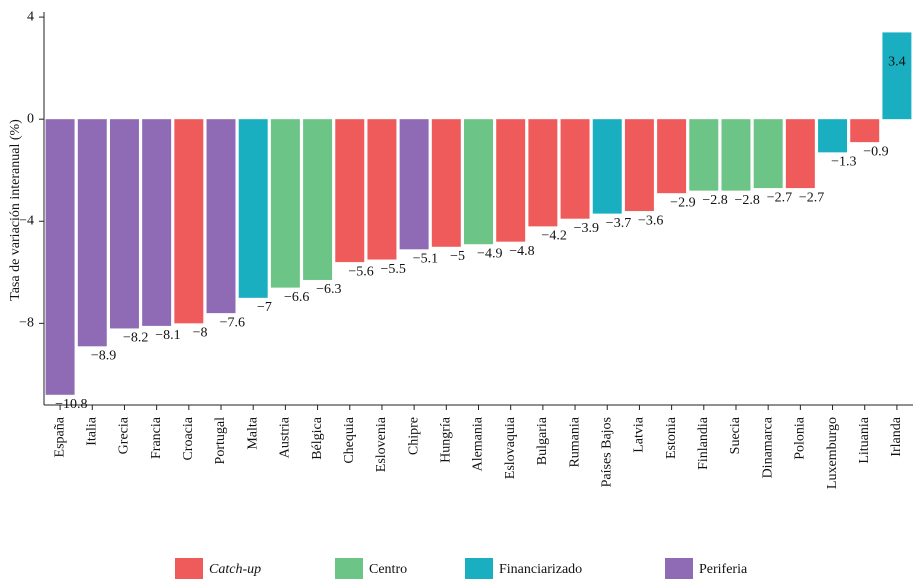 The width and height of the screenshot is (915, 579). Describe the element at coordinates (723, 569) in the screenshot. I see `legend-label: Periferia` at that location.